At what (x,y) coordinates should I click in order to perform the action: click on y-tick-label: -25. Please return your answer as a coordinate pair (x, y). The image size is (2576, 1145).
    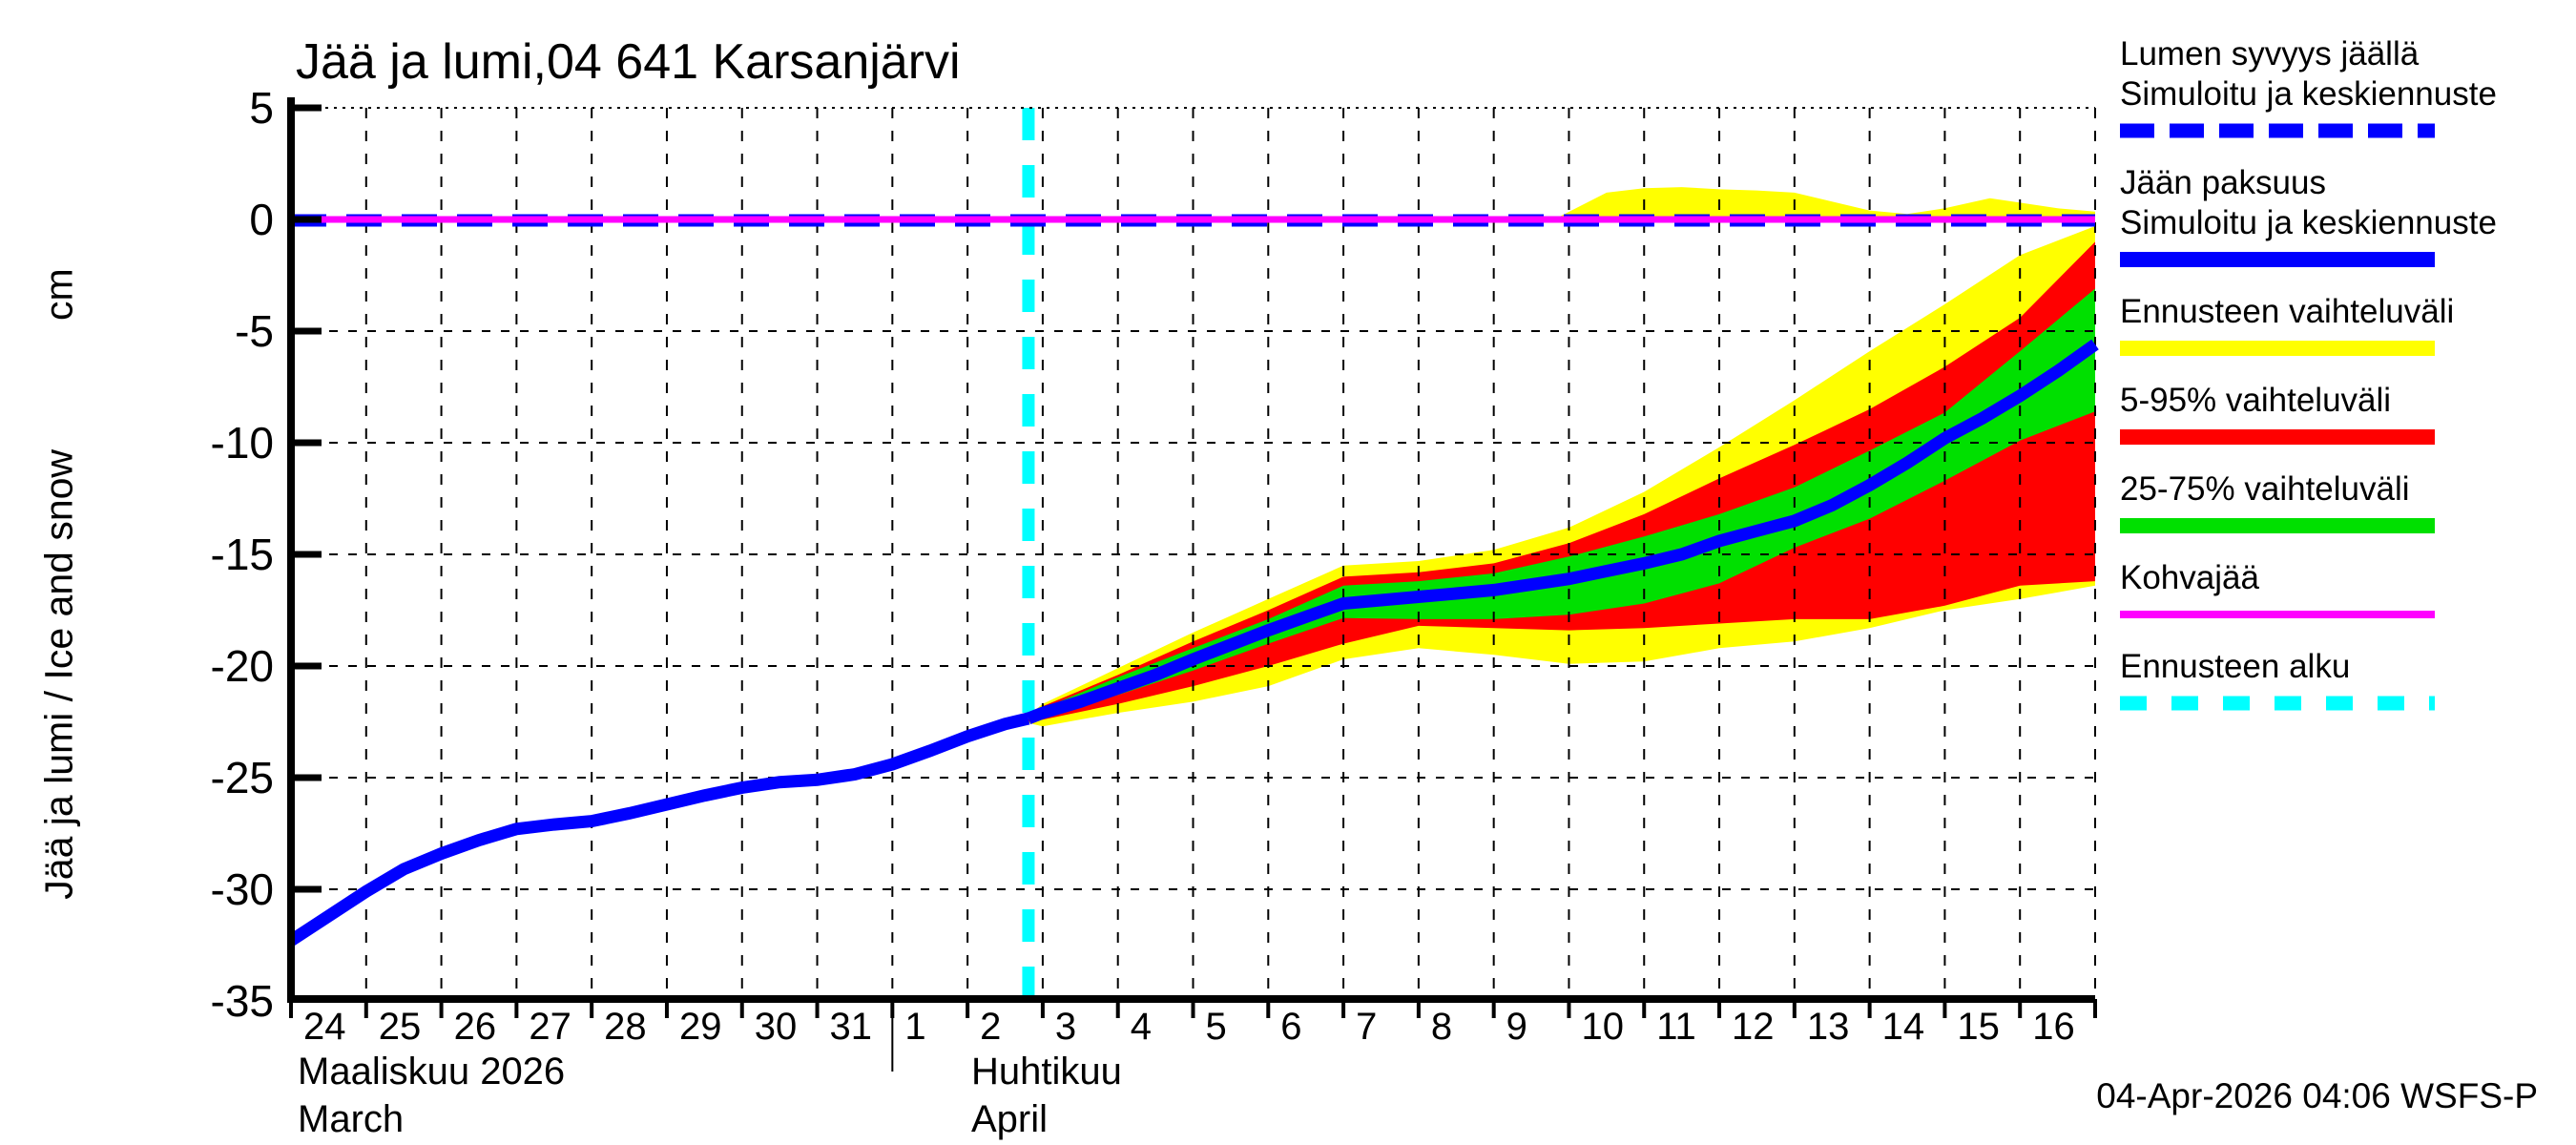
    Looking at the image, I should click on (242, 777).